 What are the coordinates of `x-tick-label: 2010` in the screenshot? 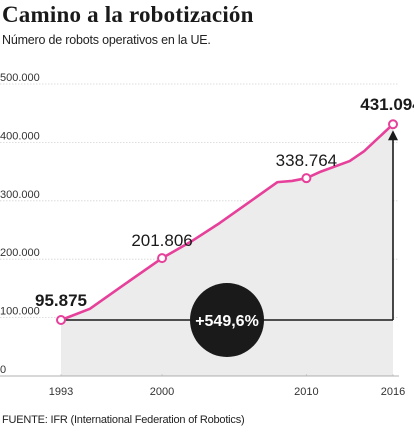 It's located at (306, 392).